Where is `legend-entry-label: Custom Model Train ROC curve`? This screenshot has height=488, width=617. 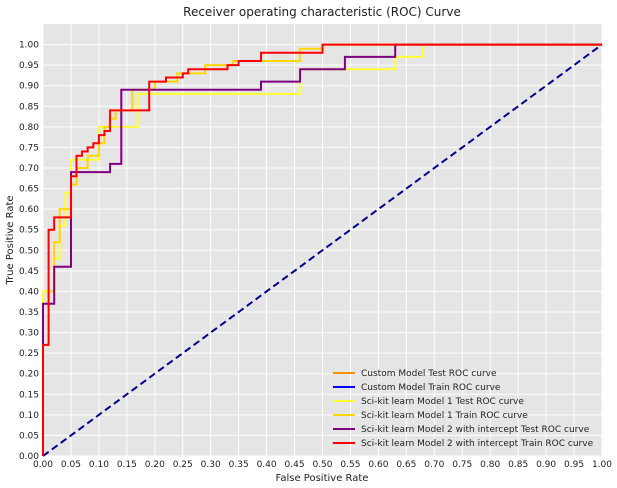
legend-entry-label: Custom Model Train ROC curve is located at coordinates (431, 388).